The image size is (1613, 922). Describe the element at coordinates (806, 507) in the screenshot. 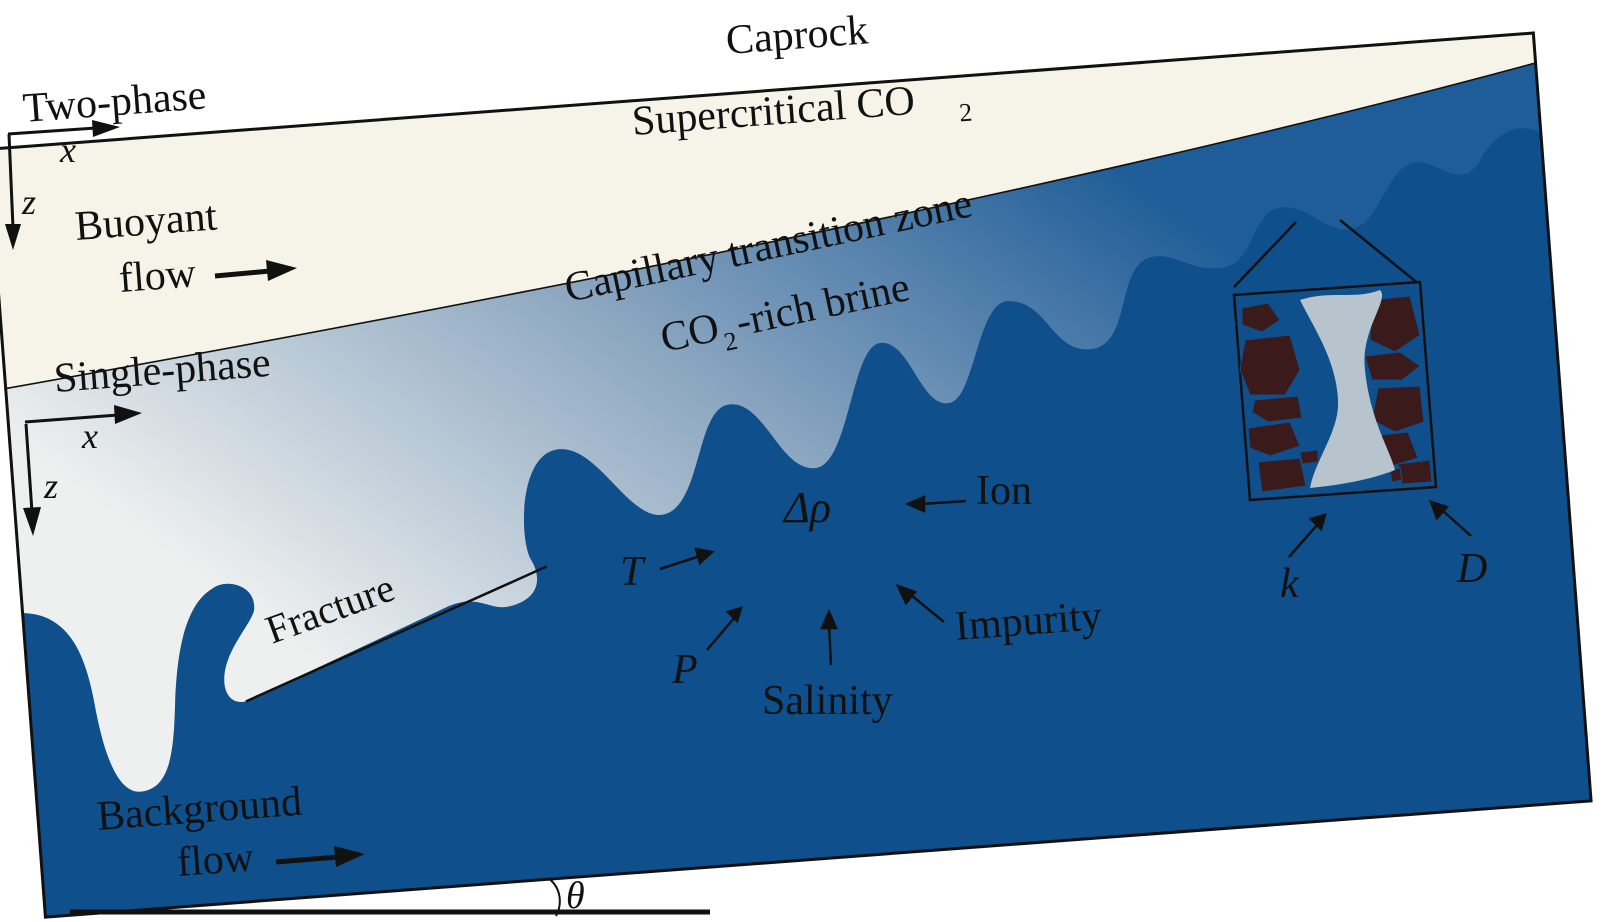

I see `density-difference-label: Δρ` at that location.